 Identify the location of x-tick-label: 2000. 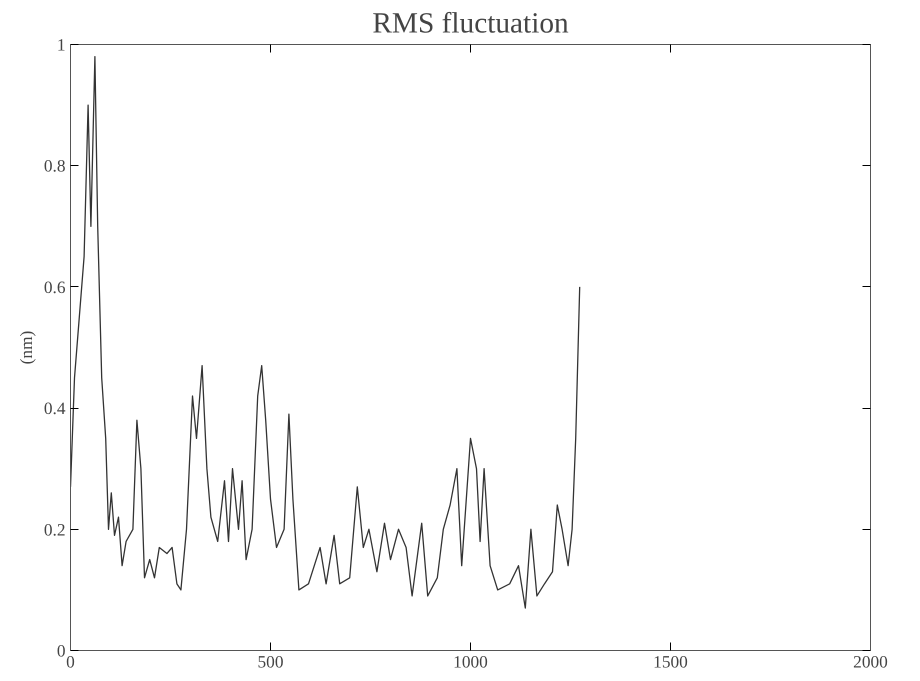
(870, 662).